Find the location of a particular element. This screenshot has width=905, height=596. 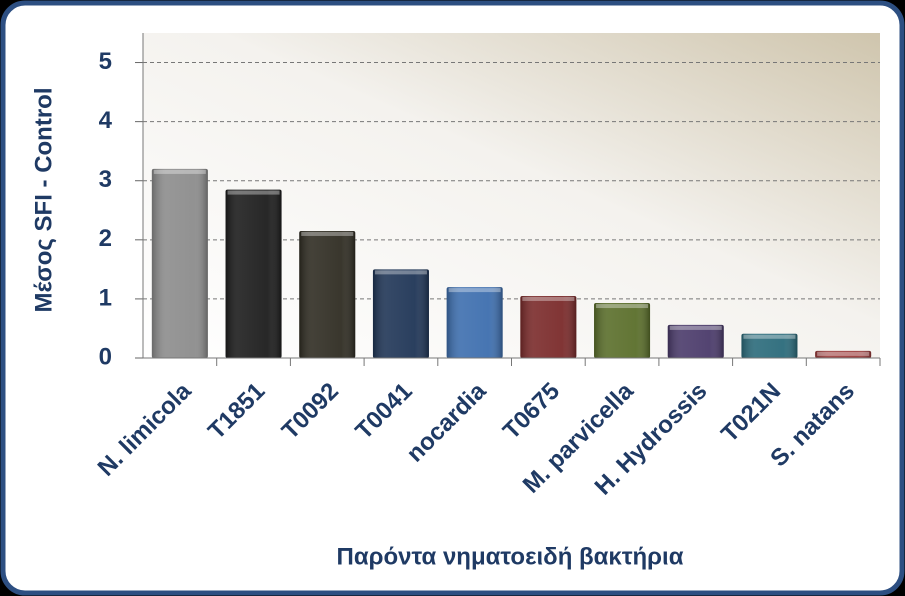

y-tick-label: 2 is located at coordinates (105, 238).